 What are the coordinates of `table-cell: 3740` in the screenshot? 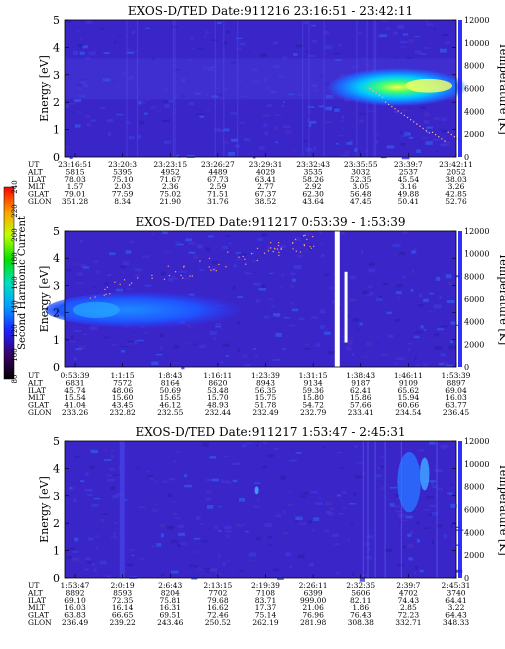 It's located at (455, 592).